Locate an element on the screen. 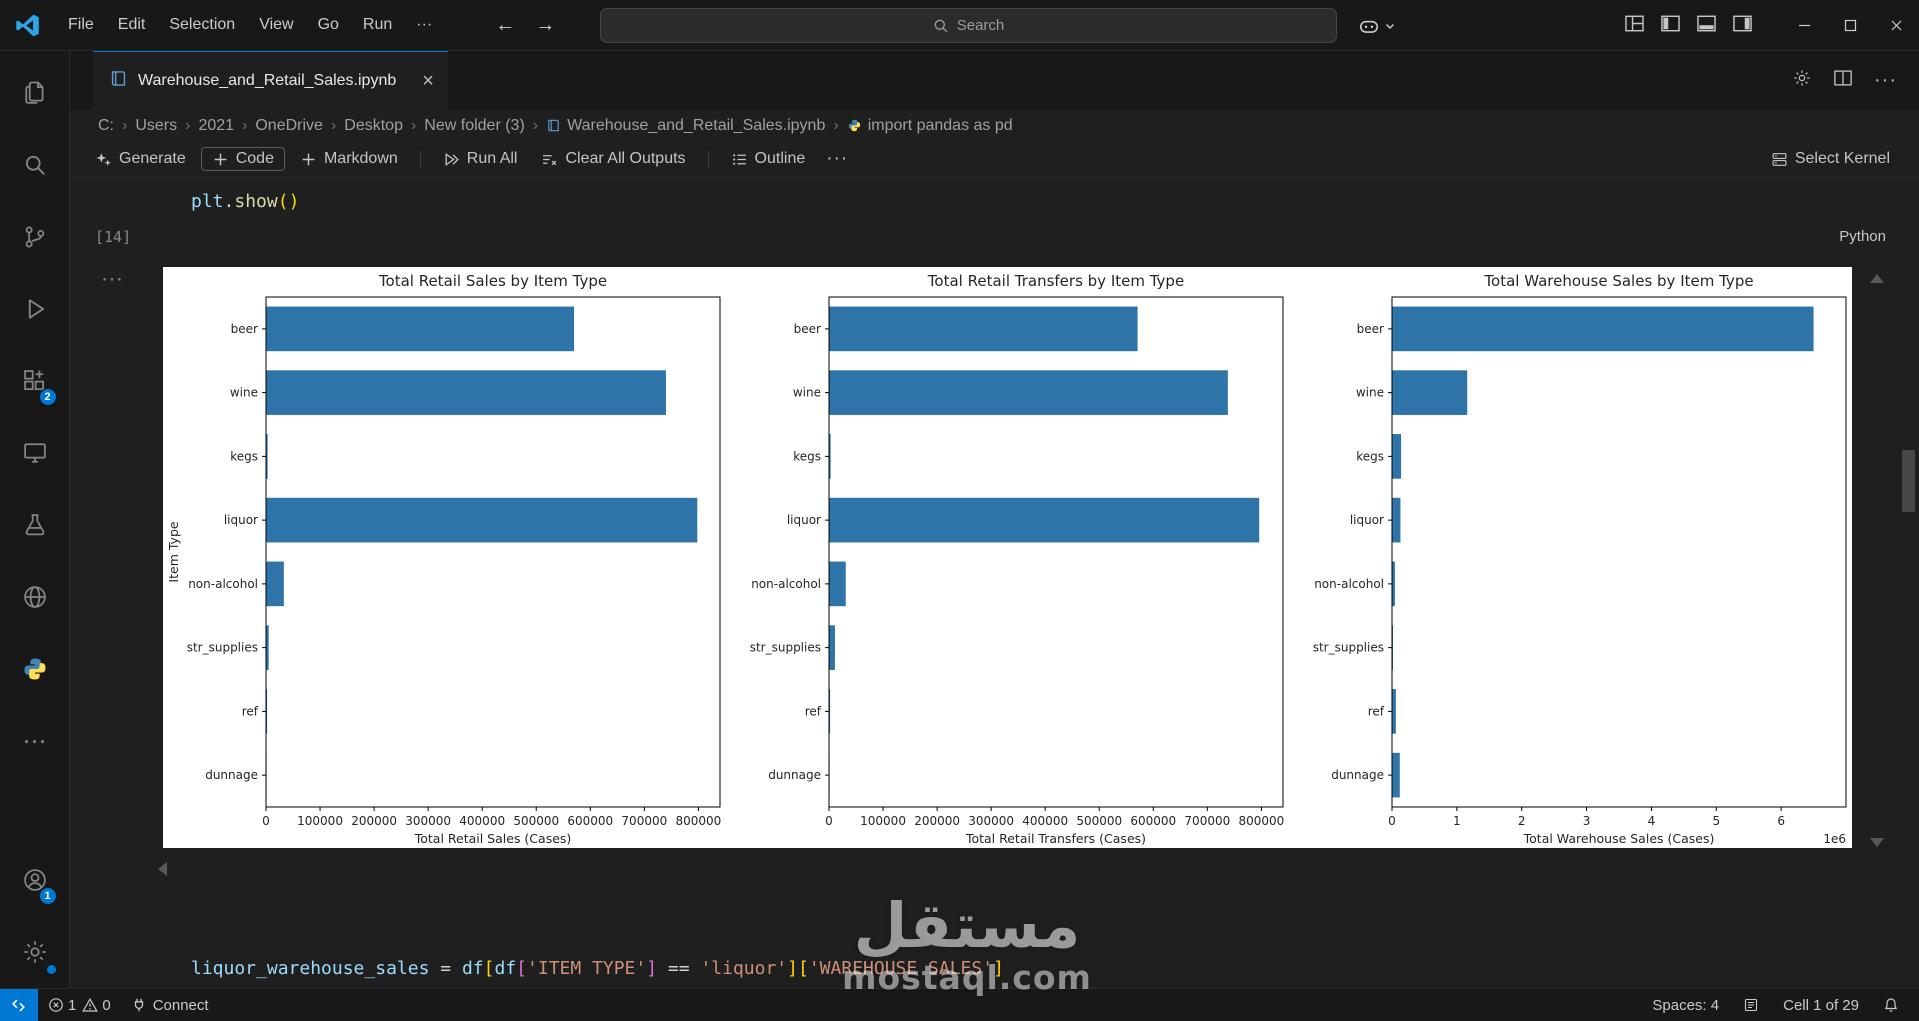  menu-go: Go is located at coordinates (328, 24).